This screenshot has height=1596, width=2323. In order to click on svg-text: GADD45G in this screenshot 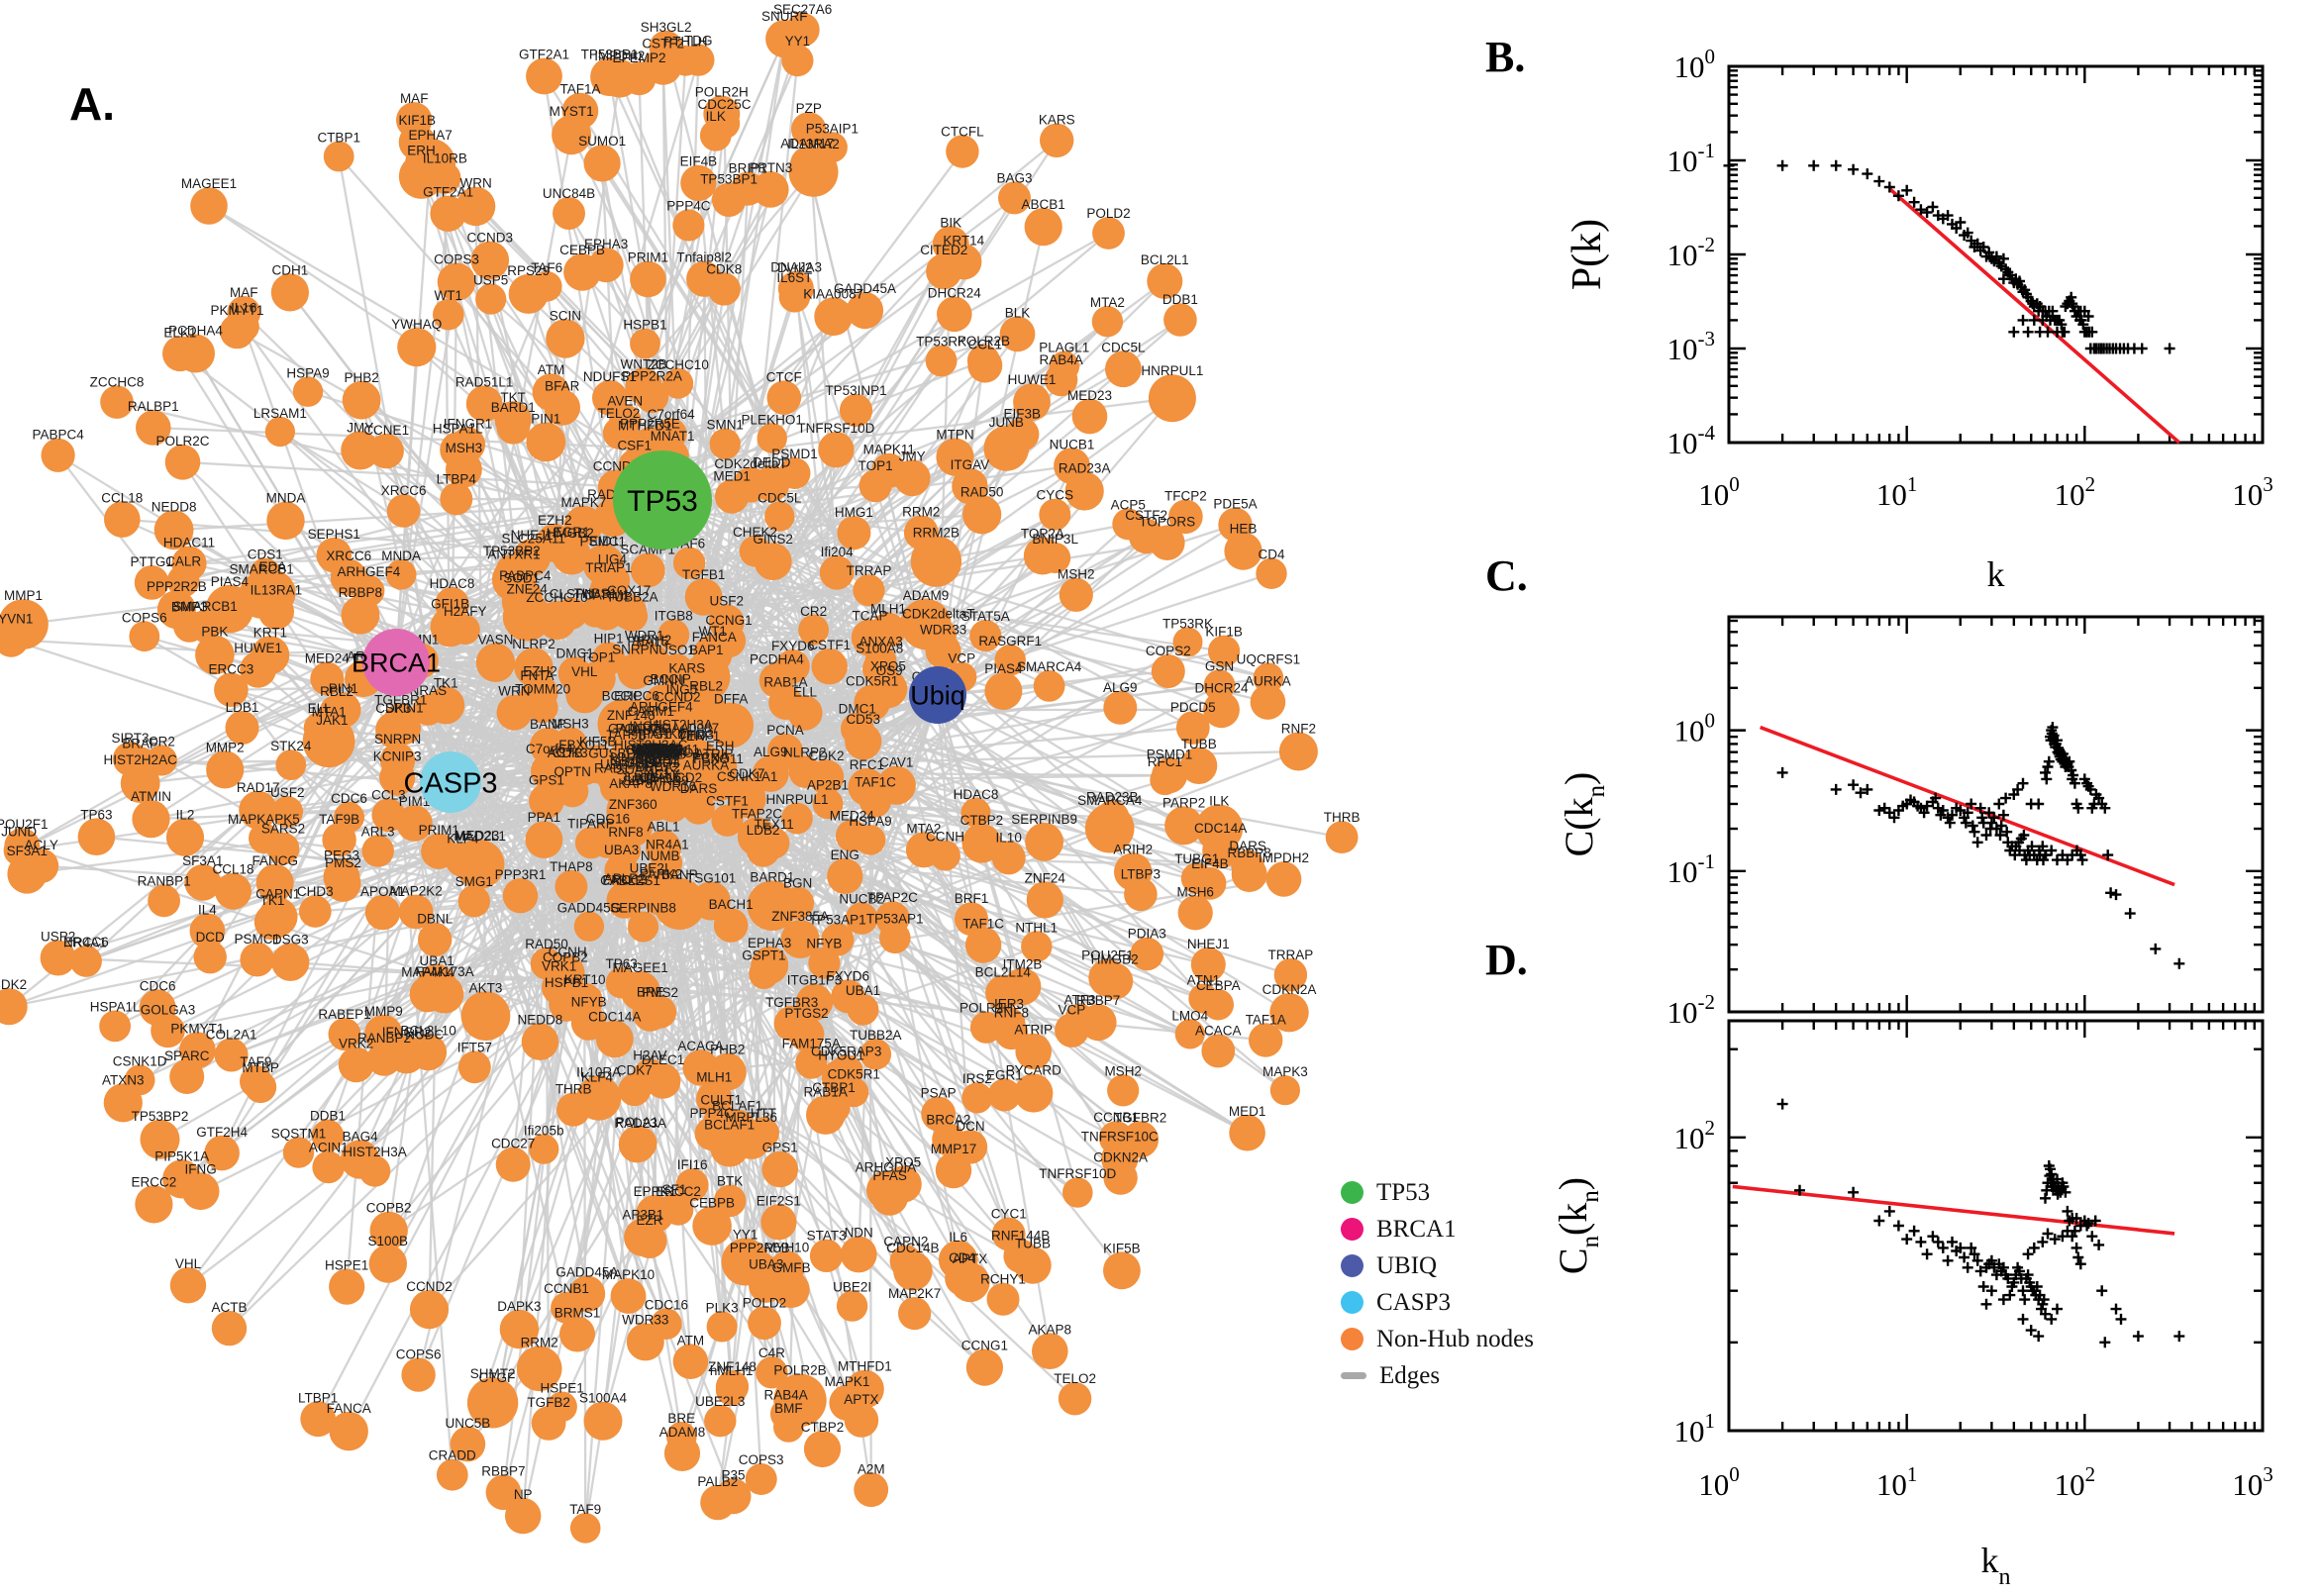, I will do `click(640, 729)`.